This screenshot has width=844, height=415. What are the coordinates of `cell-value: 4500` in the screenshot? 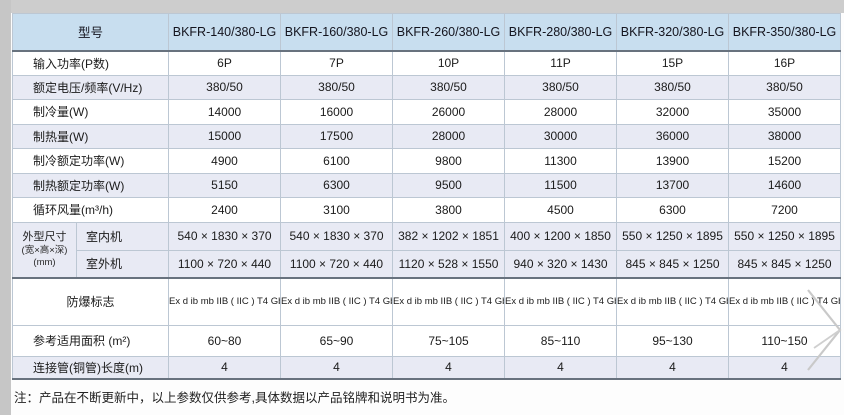 It's located at (561, 210).